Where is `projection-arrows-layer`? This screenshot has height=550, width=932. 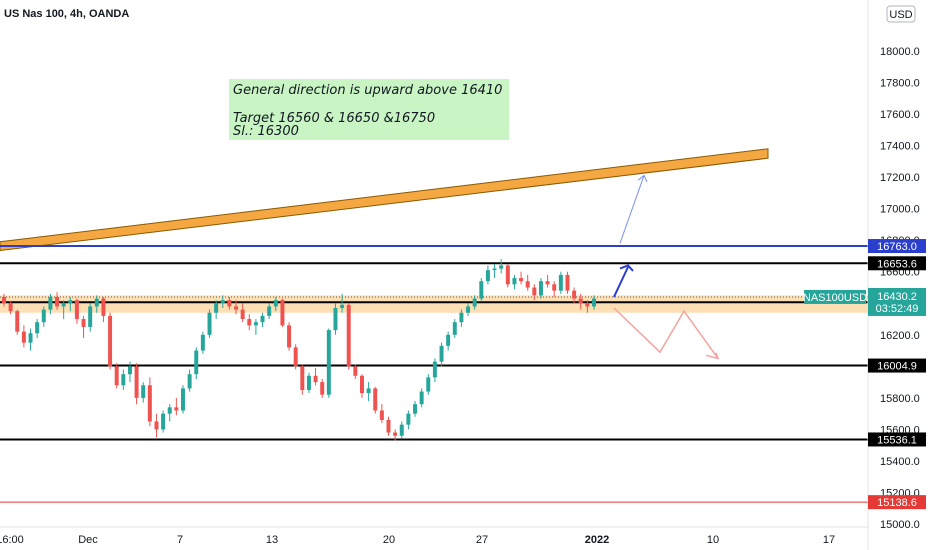 projection-arrows-layer is located at coordinates (666, 267).